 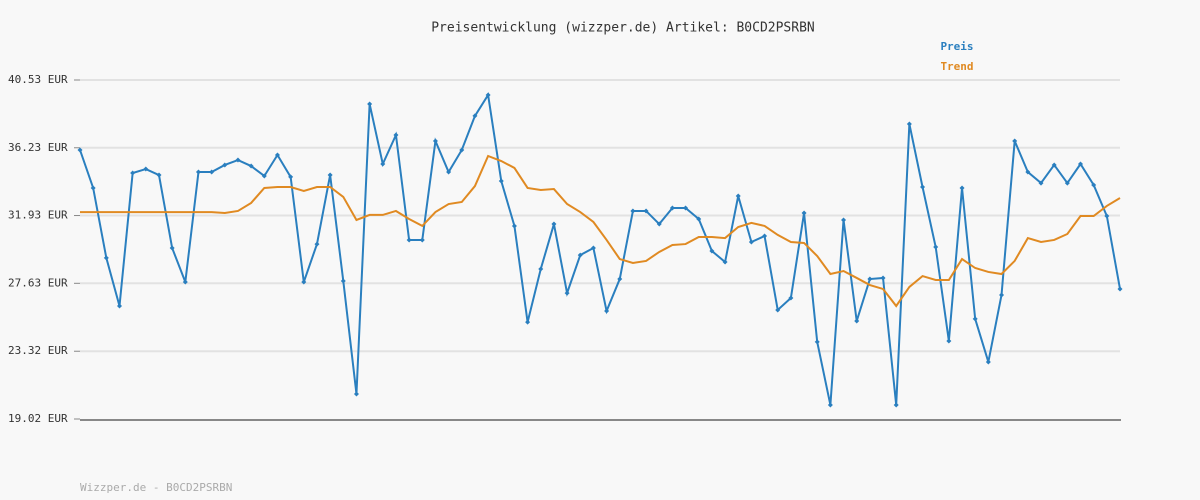 What do you see at coordinates (156, 487) in the screenshot?
I see `footer: Wizzper.de - B0CD2PSRBN` at bounding box center [156, 487].